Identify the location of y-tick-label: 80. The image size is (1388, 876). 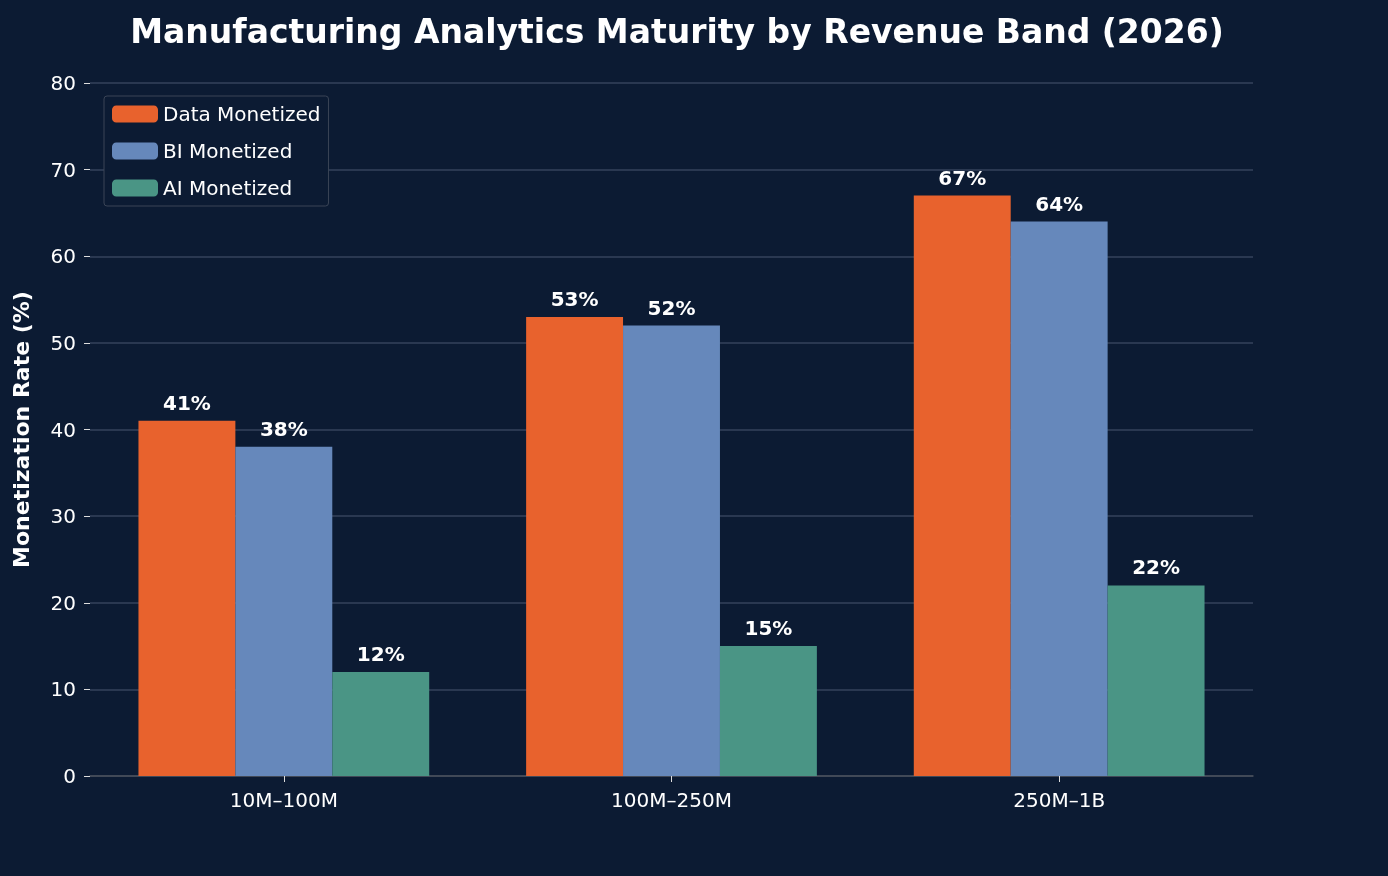
(63, 83).